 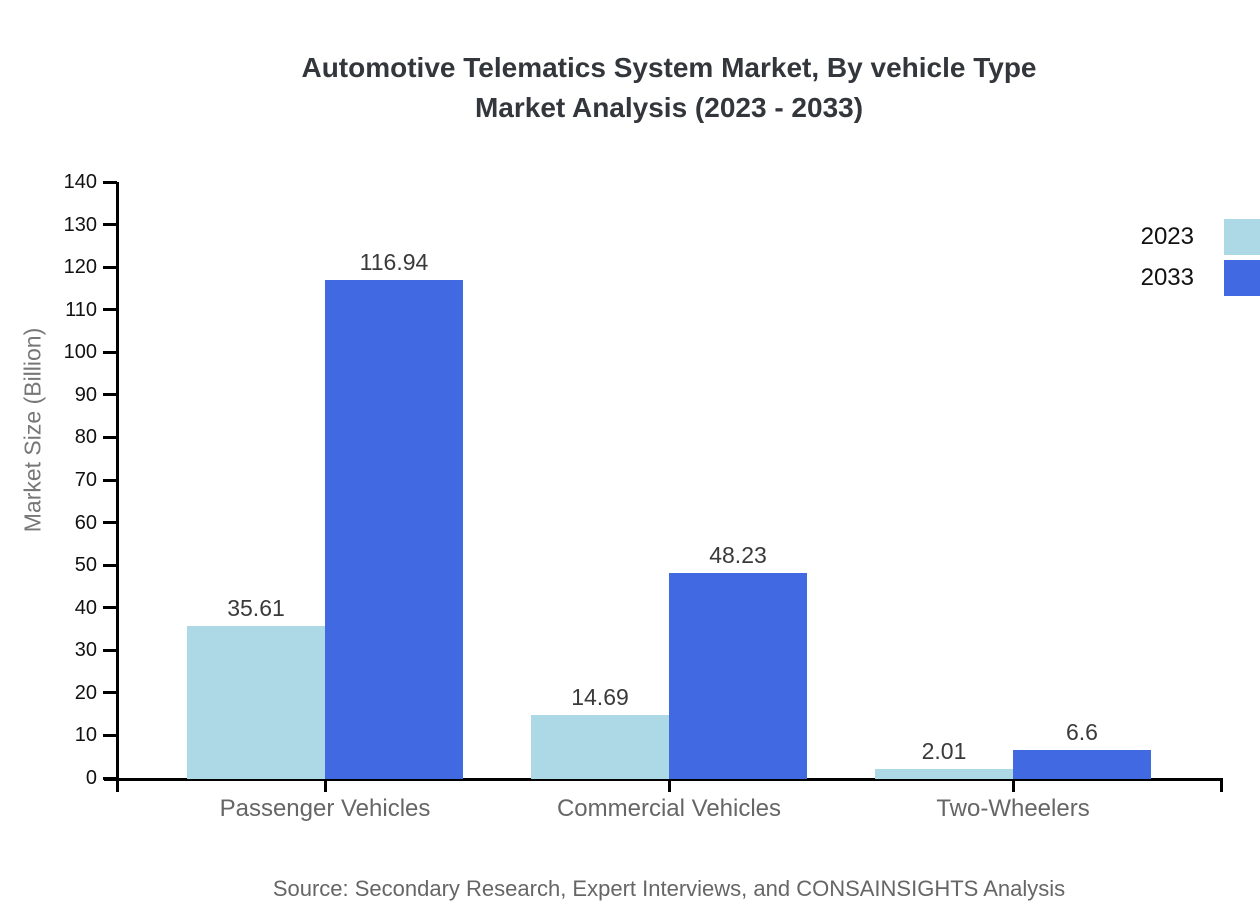 What do you see at coordinates (663, 779) in the screenshot?
I see `x-axis-line` at bounding box center [663, 779].